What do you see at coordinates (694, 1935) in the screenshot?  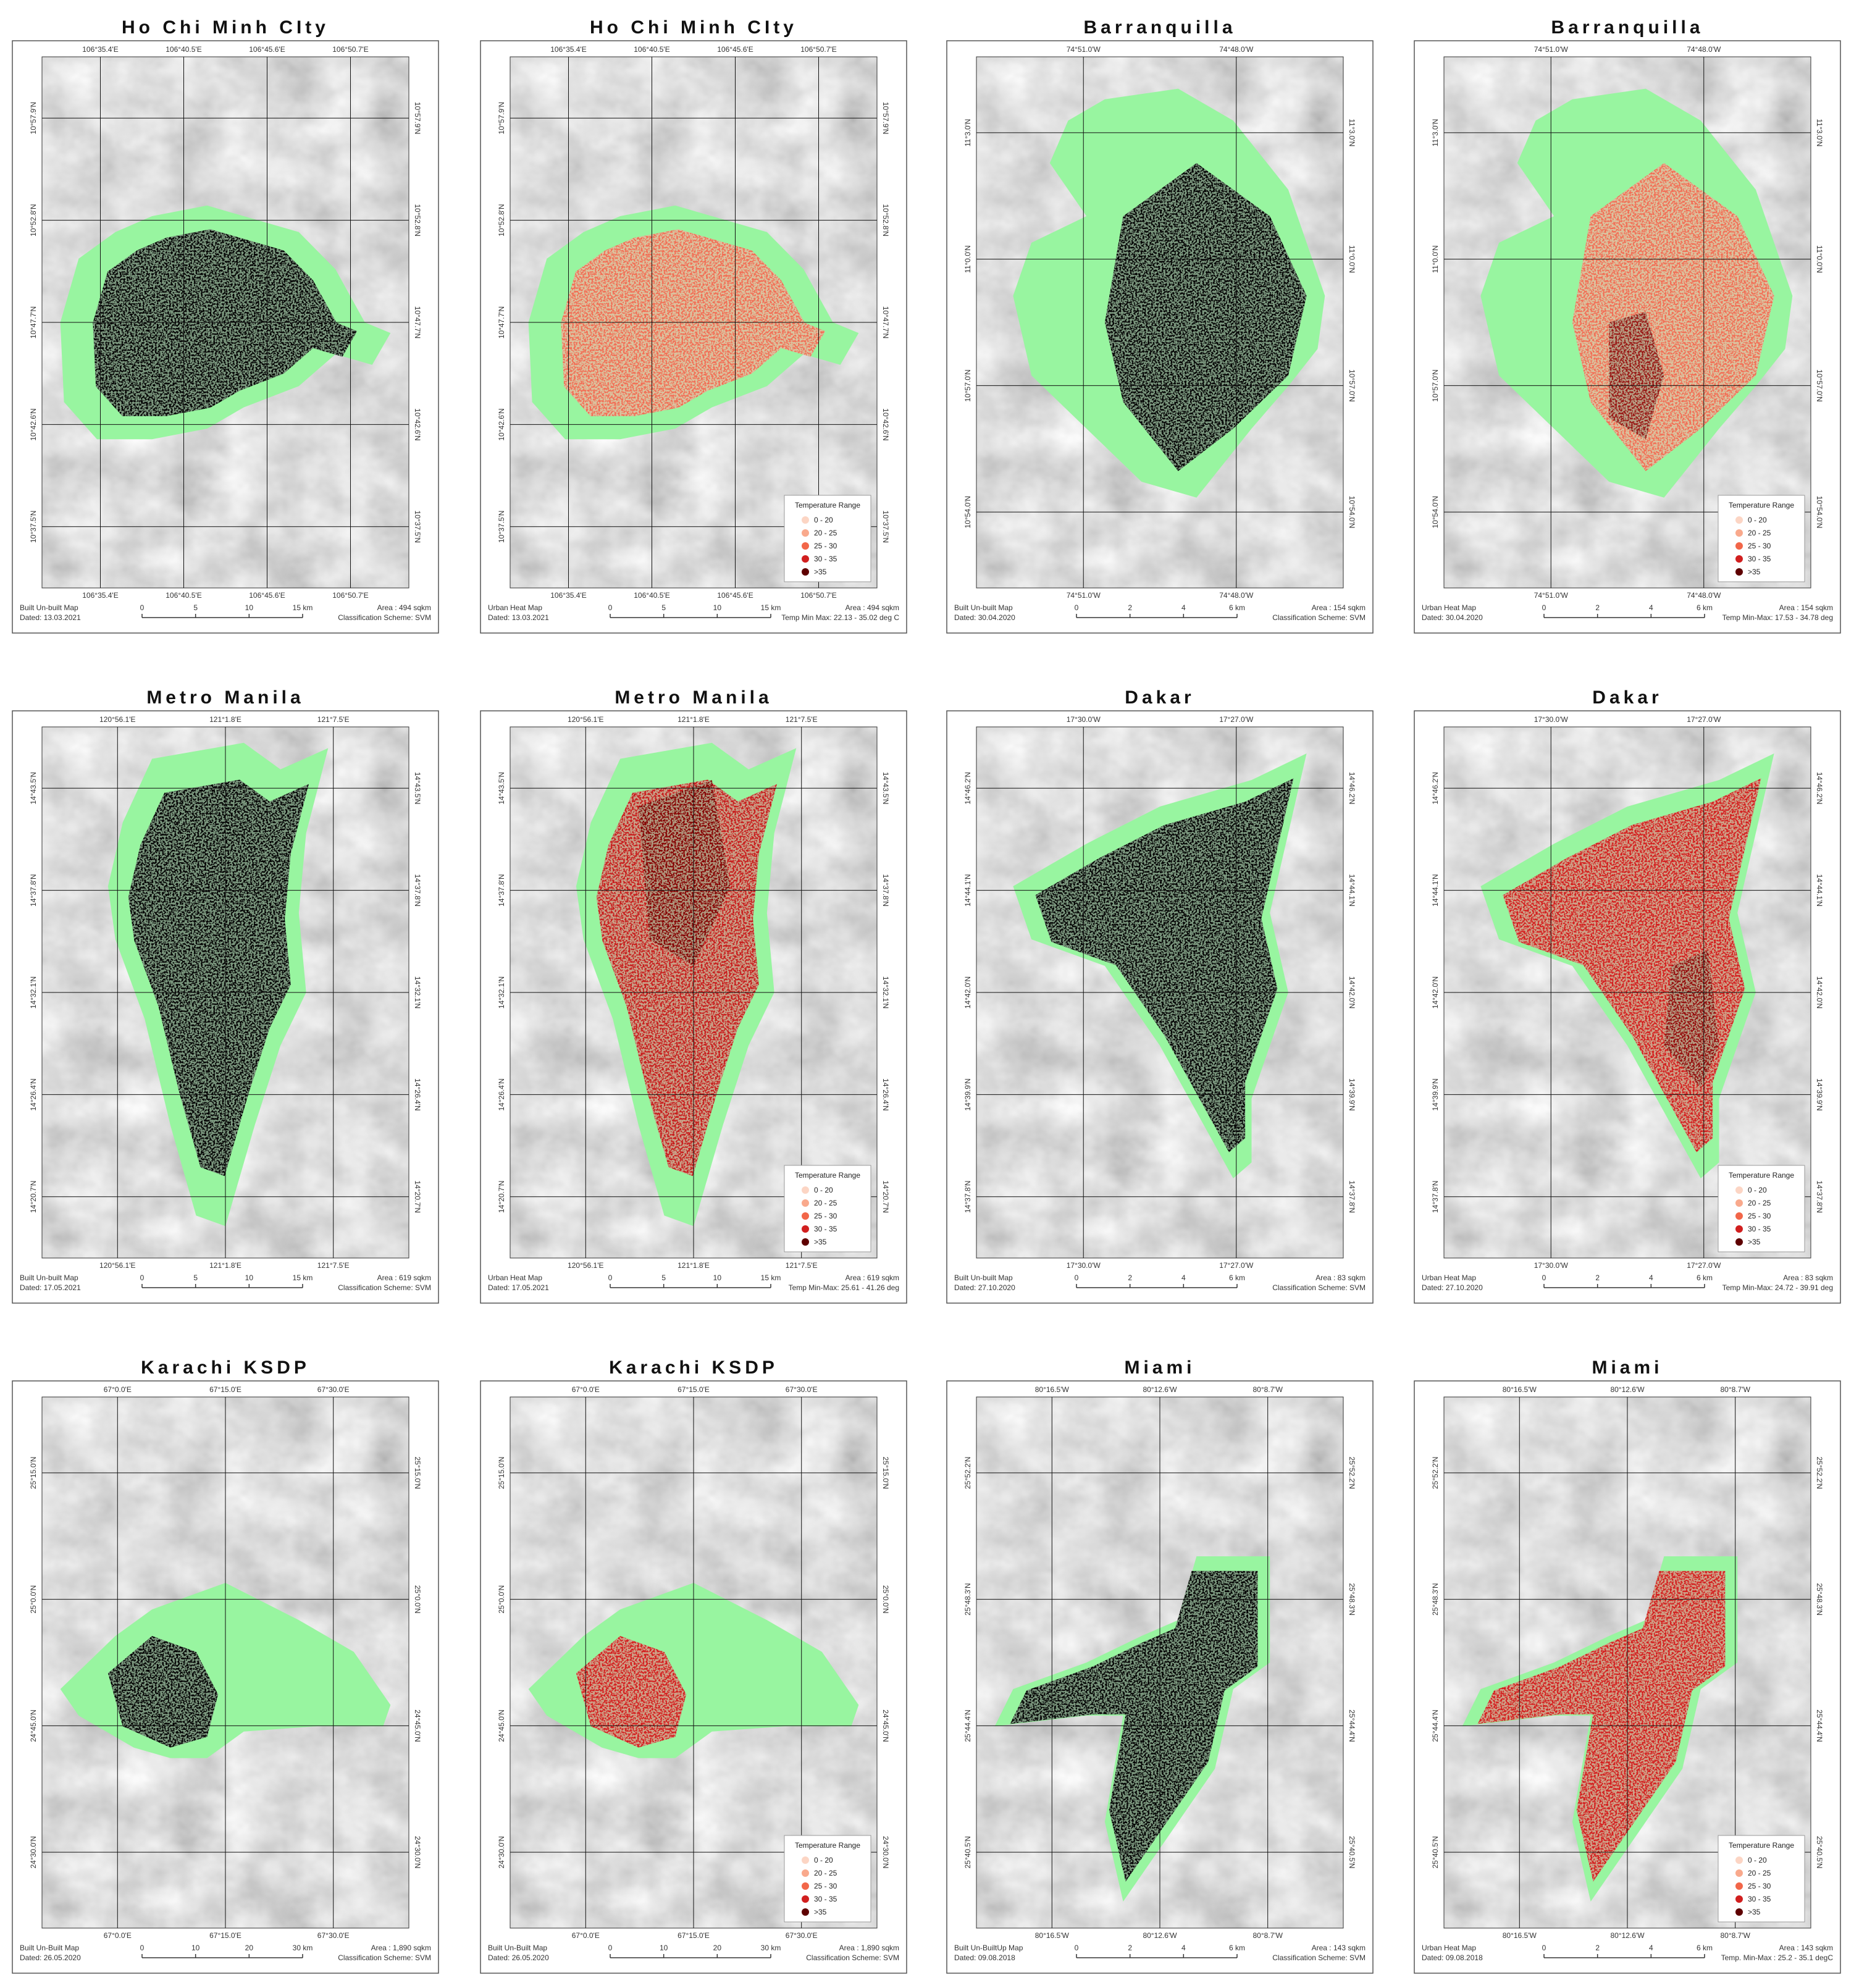 I see `longitude-label: 67°15.0'E` at bounding box center [694, 1935].